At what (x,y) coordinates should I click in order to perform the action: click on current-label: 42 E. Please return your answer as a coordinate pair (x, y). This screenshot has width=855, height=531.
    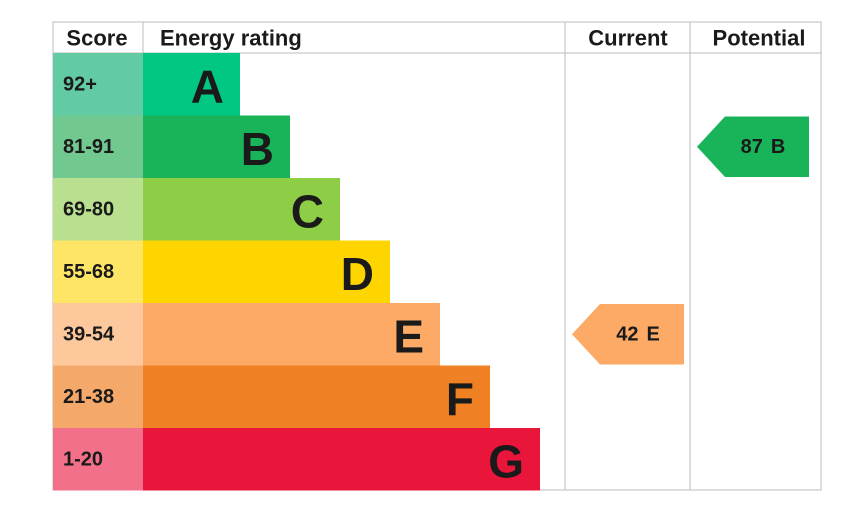
    Looking at the image, I should click on (638, 334).